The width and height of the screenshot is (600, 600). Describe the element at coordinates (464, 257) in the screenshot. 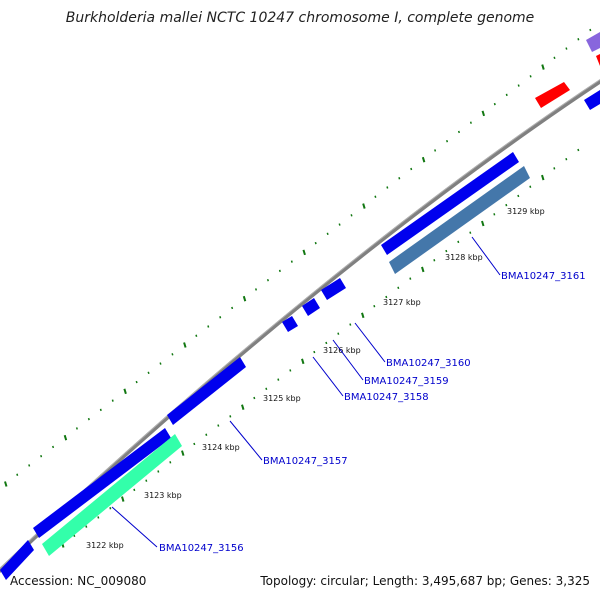

I see `kbp-label: 3128 kbp` at that location.